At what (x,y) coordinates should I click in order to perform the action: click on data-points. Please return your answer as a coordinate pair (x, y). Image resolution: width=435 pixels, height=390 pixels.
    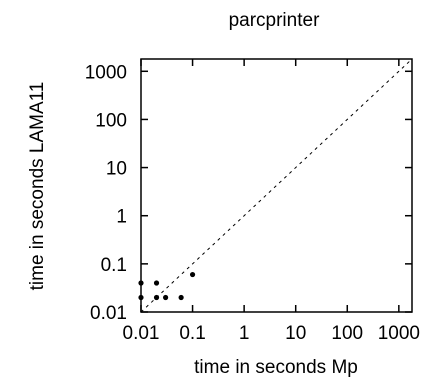
    Looking at the image, I should click on (167, 286).